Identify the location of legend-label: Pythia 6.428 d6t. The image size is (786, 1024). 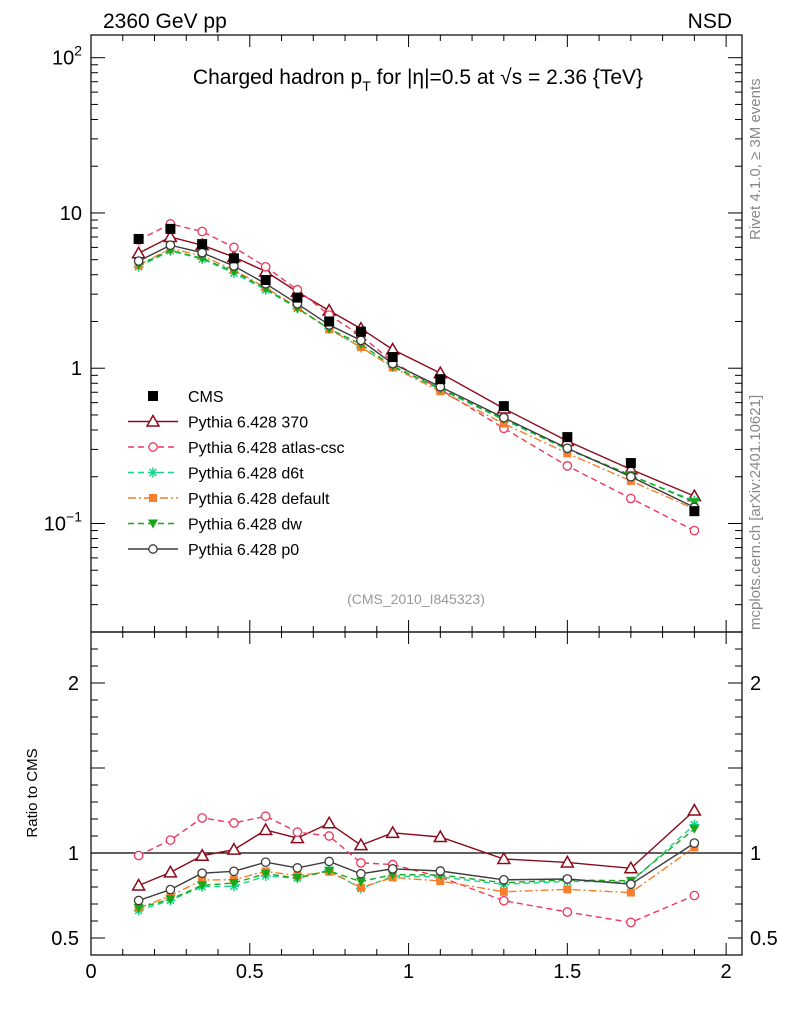
(246, 474).